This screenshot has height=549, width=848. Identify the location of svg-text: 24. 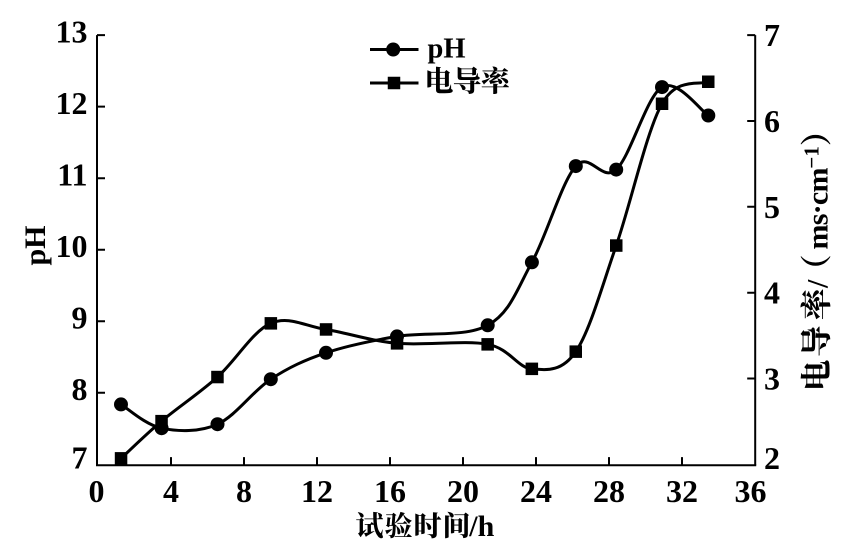
(536, 491).